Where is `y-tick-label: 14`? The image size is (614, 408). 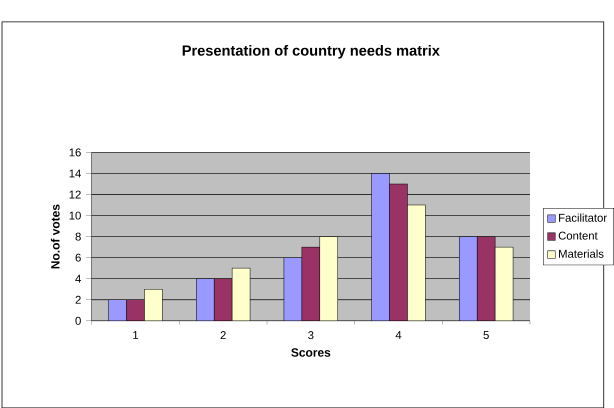
y-tick-label: 14 is located at coordinates (75, 173).